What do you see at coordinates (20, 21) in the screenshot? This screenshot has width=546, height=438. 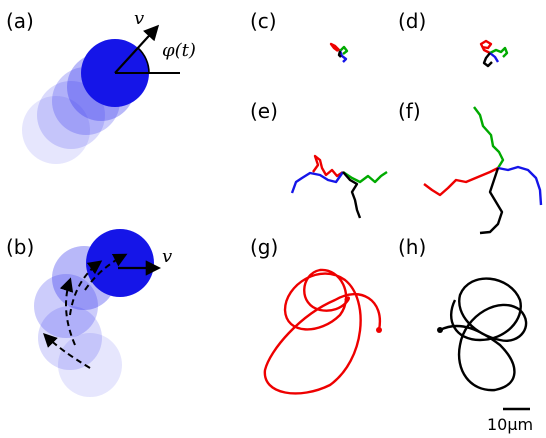 I see `panel-label: (a)` at bounding box center [20, 21].